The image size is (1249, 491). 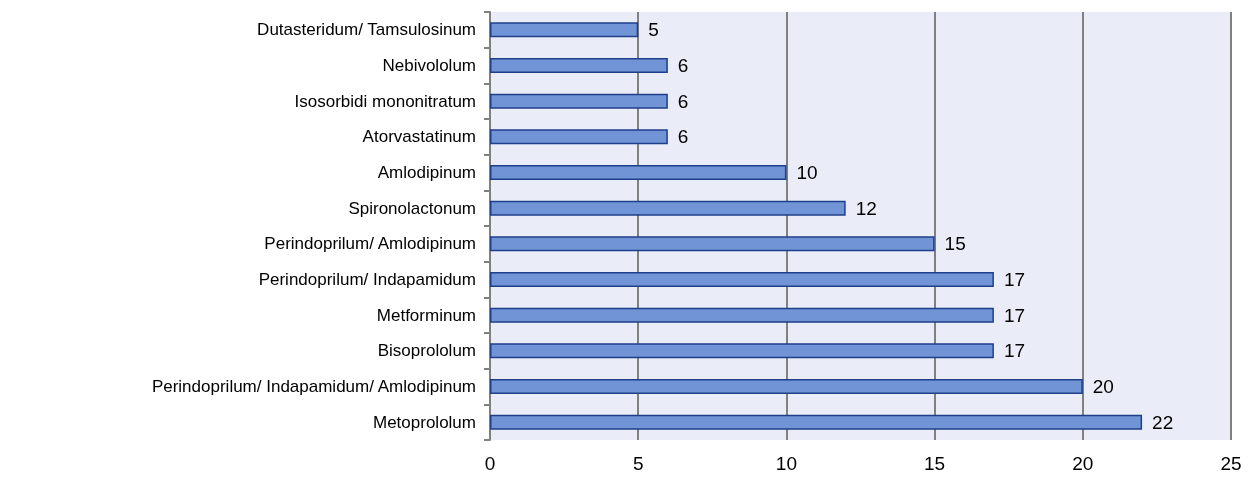 I want to click on data-label: 20, so click(x=1103, y=386).